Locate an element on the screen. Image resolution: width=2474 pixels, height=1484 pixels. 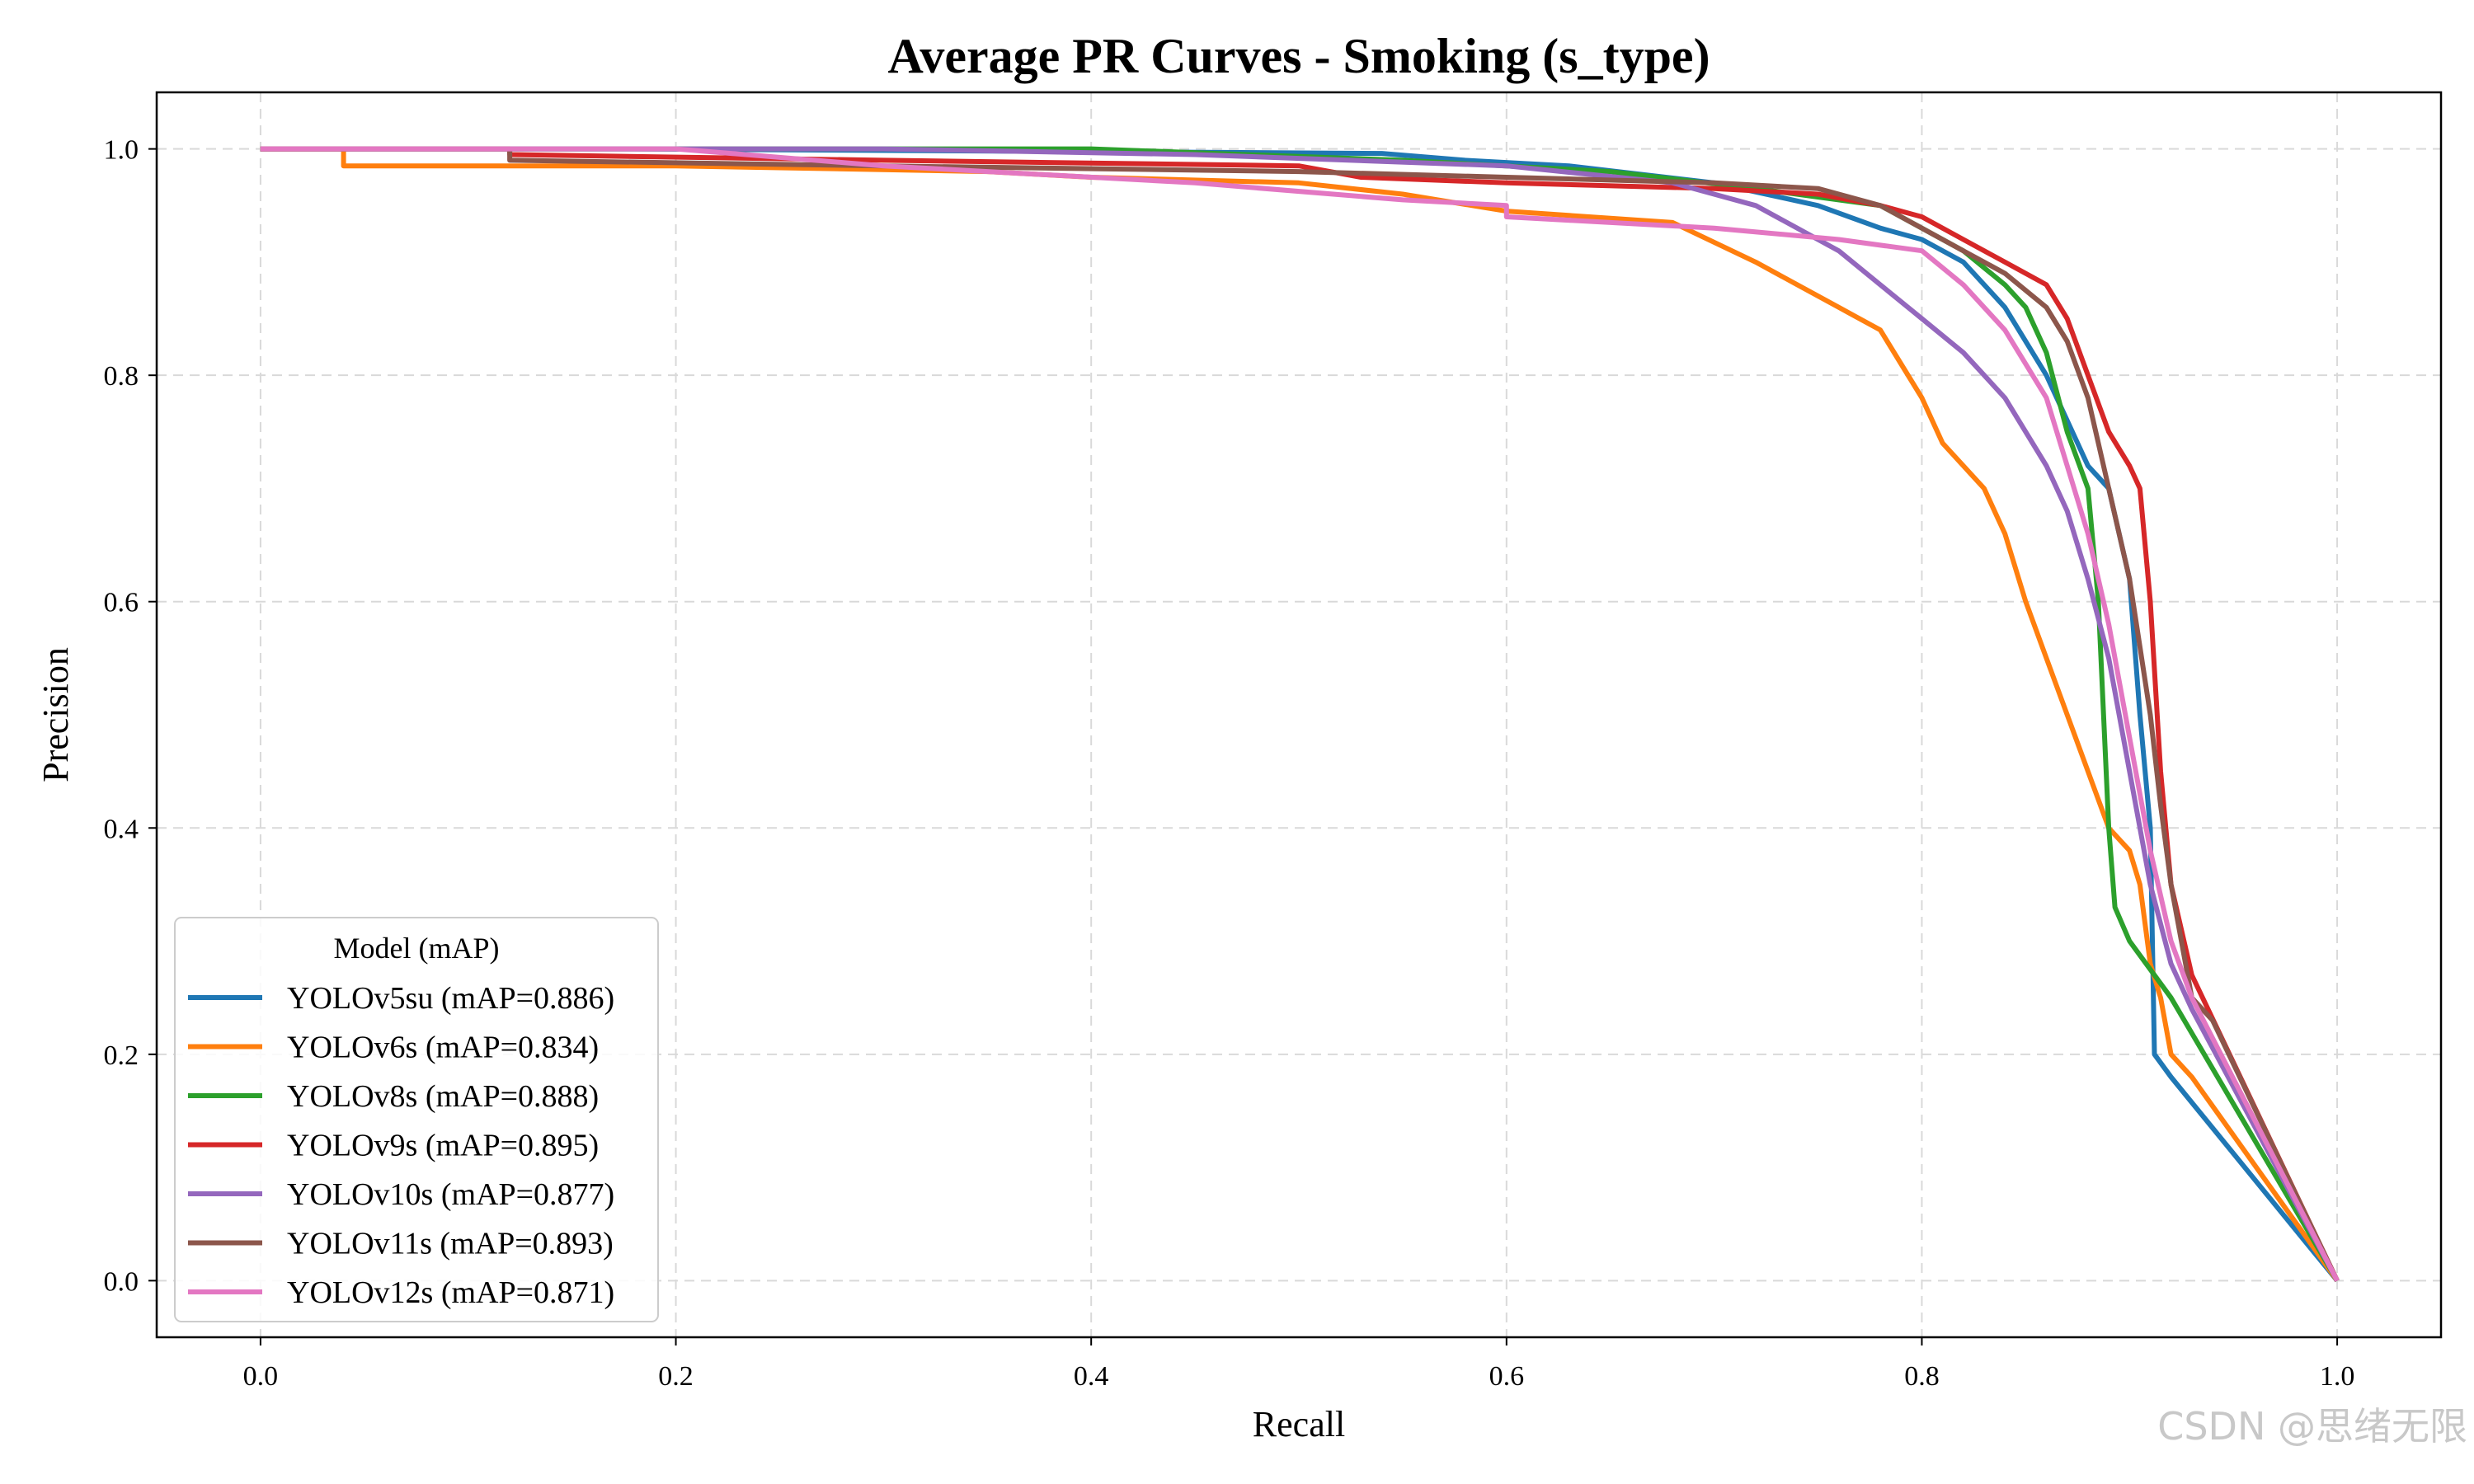
legend-label: YOLOv6s (mAP=0.834) is located at coordinates (443, 1048).